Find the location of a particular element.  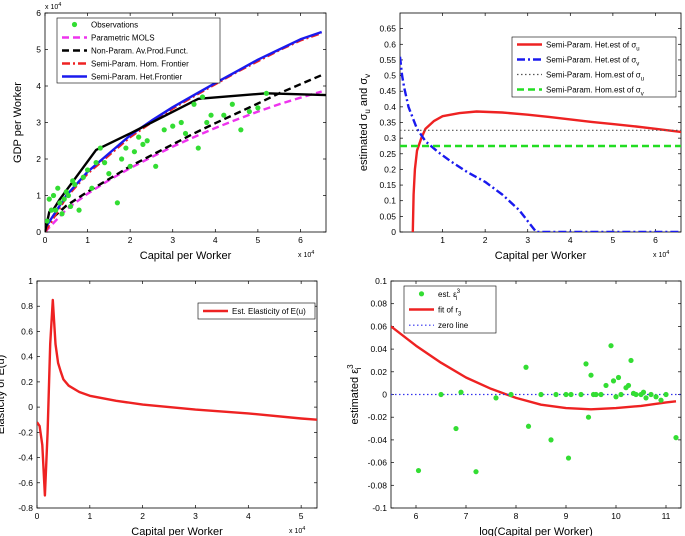

y-tick-label: 0.4 is located at coordinates (27, 357).